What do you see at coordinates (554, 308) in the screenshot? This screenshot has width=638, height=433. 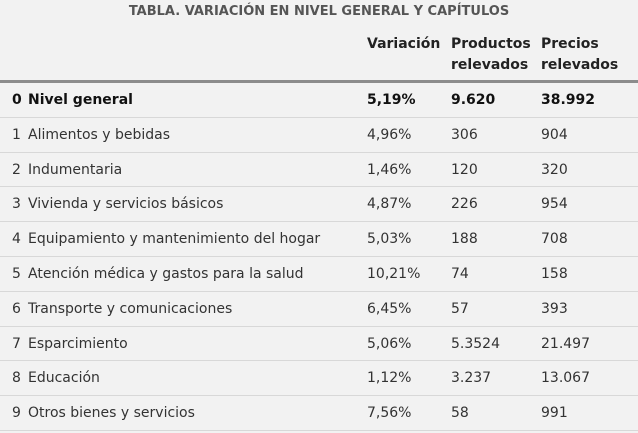 I see `row-precios: 393` at bounding box center [554, 308].